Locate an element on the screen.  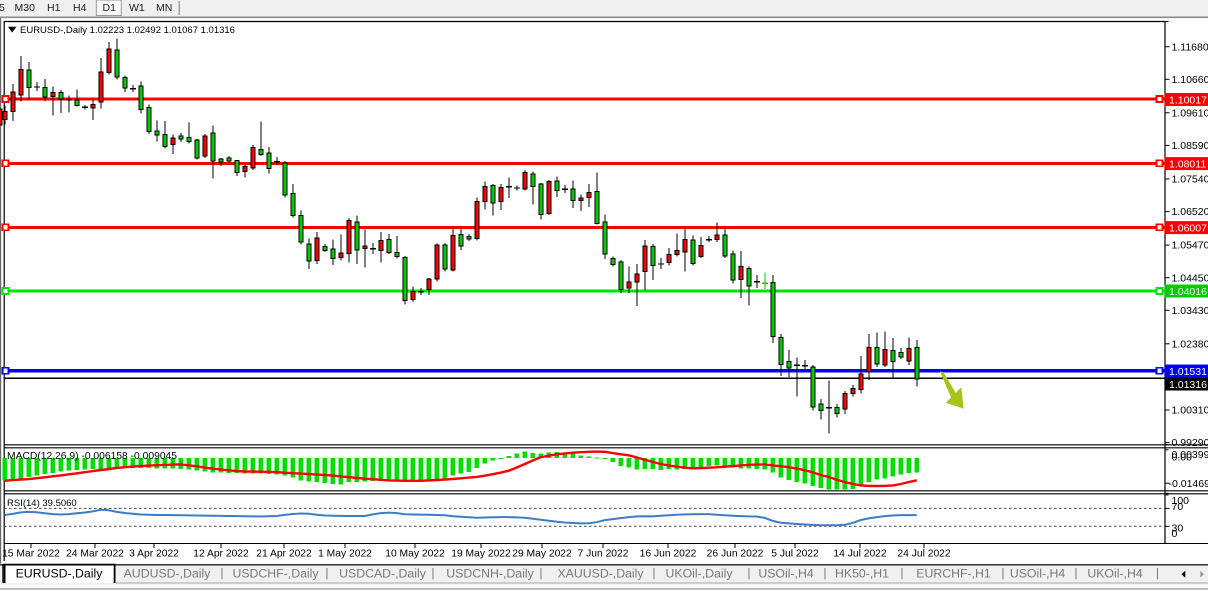
svg-text: 1.10660 is located at coordinates (1190, 80).